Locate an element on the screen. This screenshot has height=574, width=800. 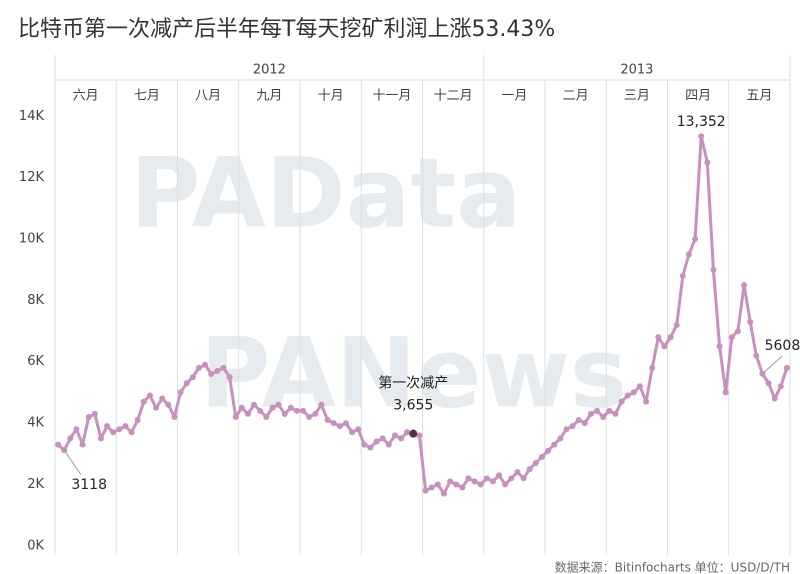
x-tick-label: 十月 is located at coordinates (331, 96).